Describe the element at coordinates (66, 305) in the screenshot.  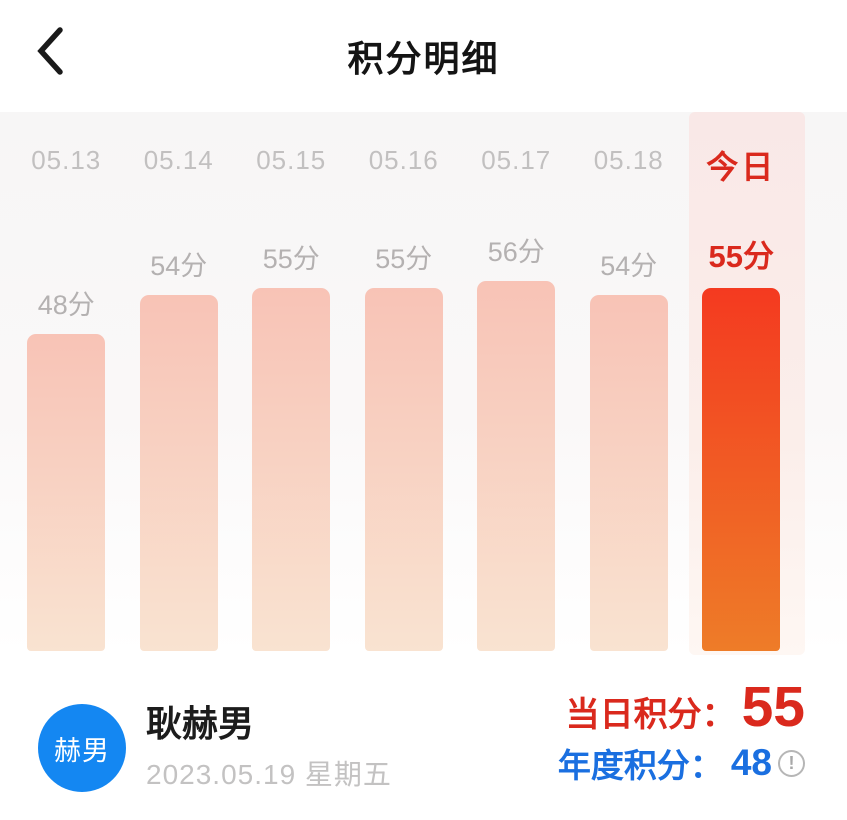
I see `chart-value-label: 48分` at that location.